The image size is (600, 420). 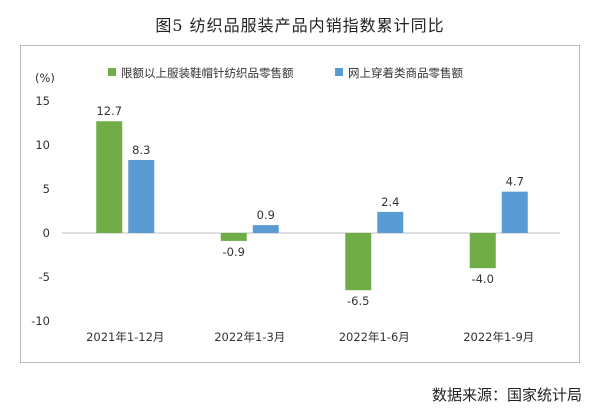 What do you see at coordinates (405, 73) in the screenshot?
I see `legend-label-1: 网上穿着类商品零售额` at bounding box center [405, 73].